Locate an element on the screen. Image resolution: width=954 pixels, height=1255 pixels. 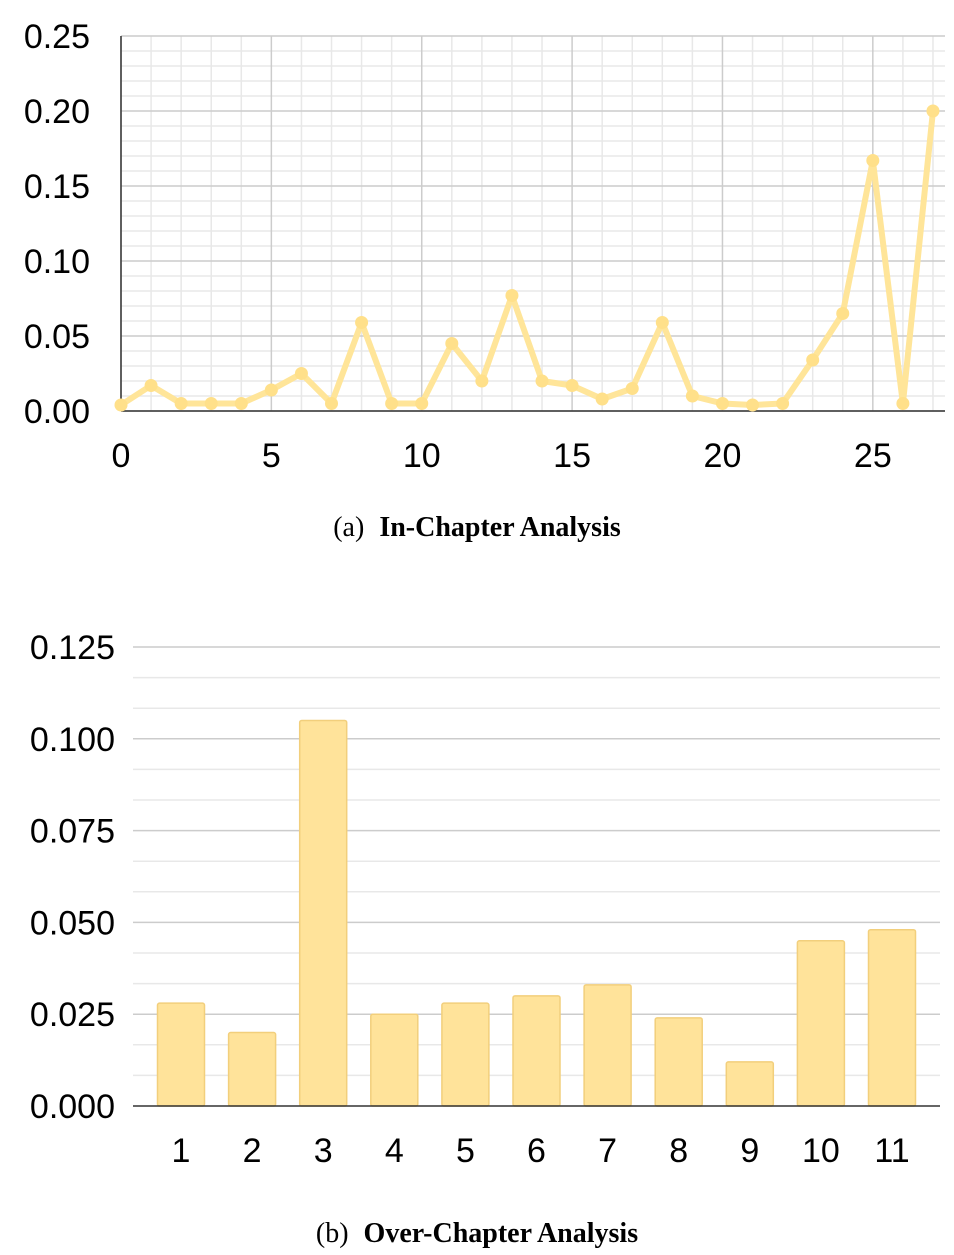
x-tick-label: 6 is located at coordinates (536, 1151).